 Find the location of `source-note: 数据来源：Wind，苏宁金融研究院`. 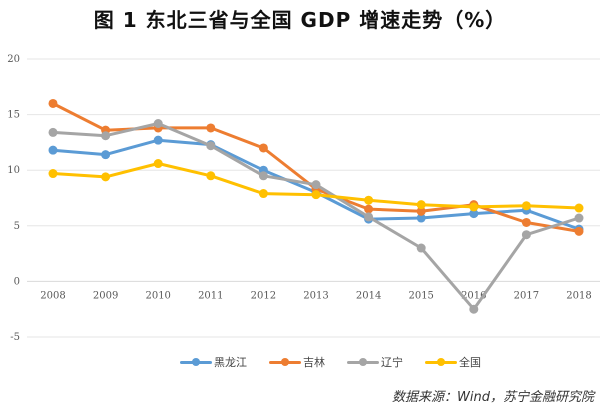

source-note: 数据来源：Wind，苏宁金融研究院 is located at coordinates (493, 397).